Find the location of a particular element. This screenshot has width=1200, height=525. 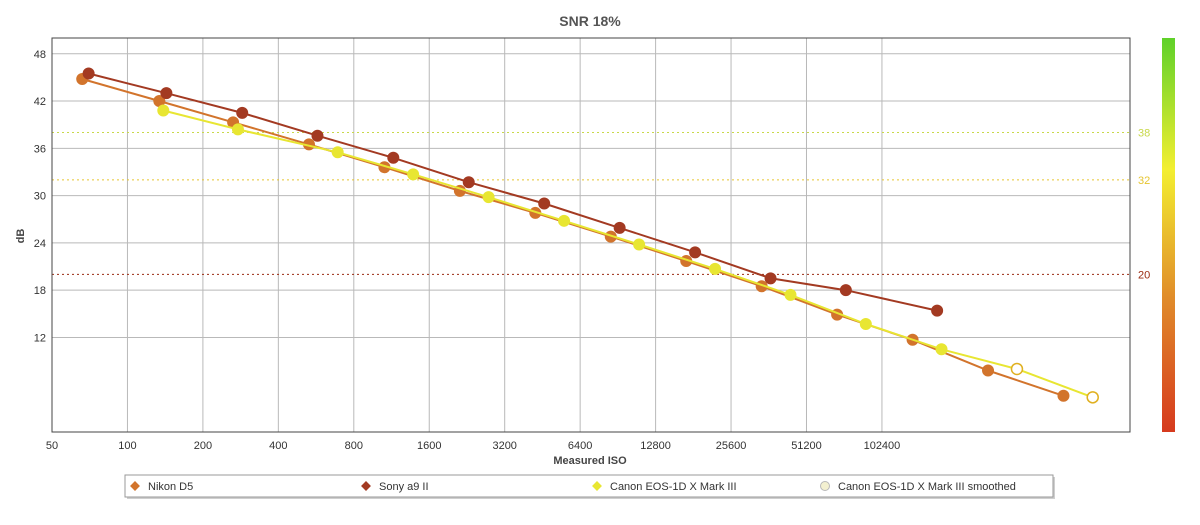

legend-box is located at coordinates (589, 486).